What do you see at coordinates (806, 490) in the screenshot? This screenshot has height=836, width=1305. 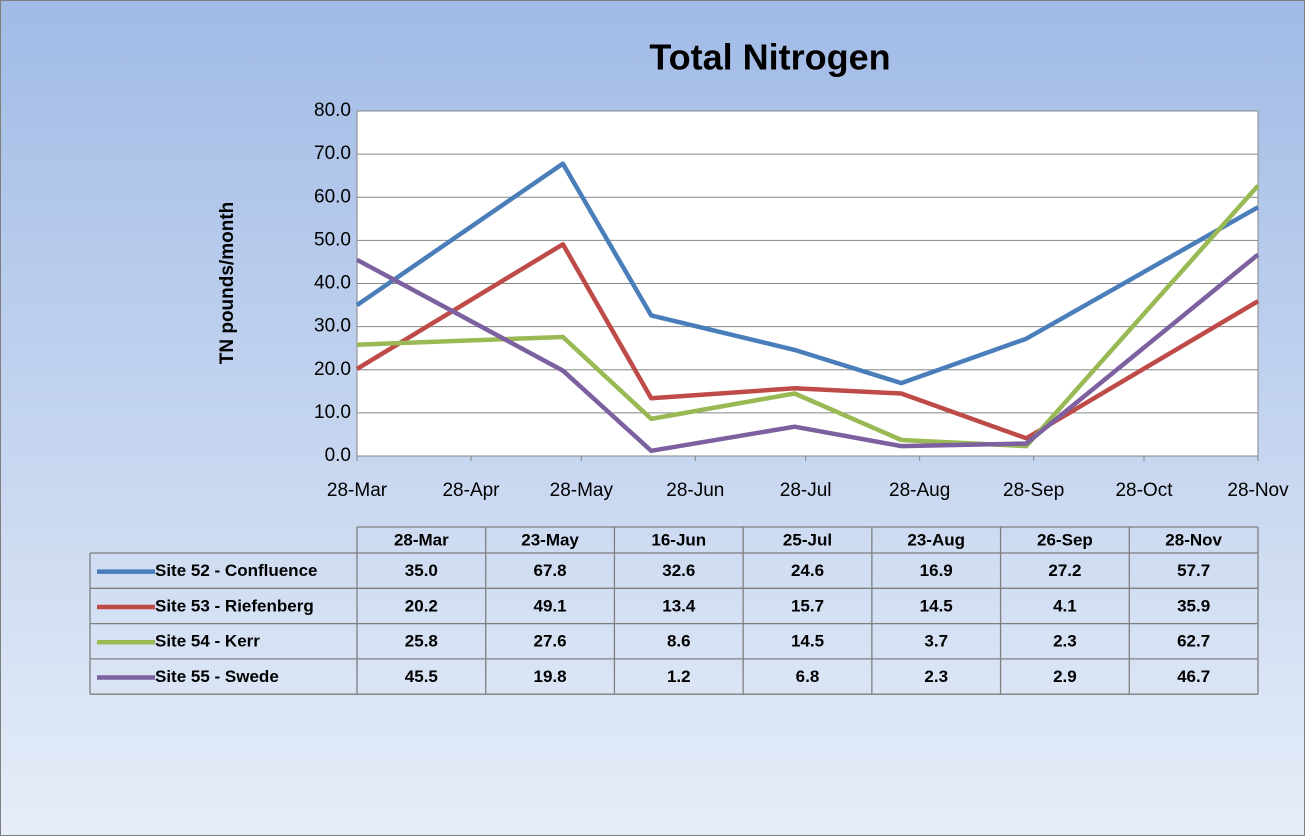 I see `x-tick-label: 28-Jul` at bounding box center [806, 490].